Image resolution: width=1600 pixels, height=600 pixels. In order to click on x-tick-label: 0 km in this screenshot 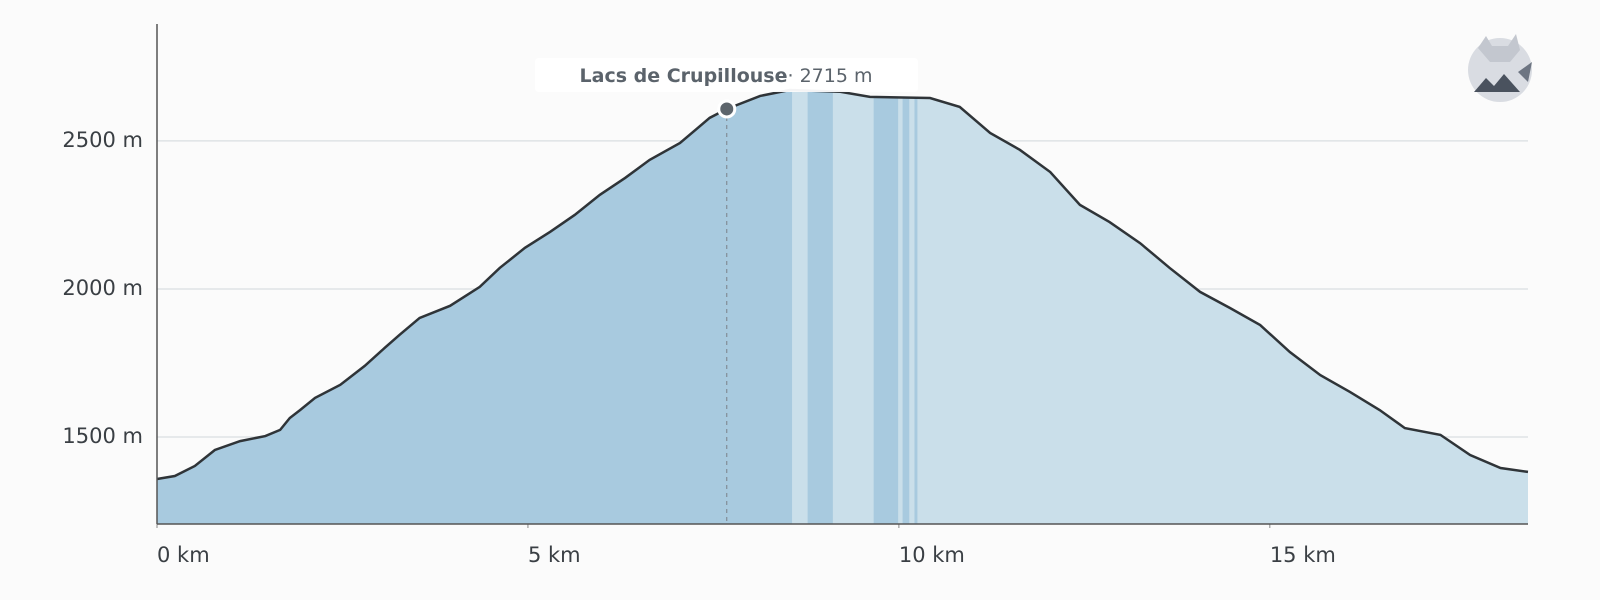, I will do `click(183, 555)`.